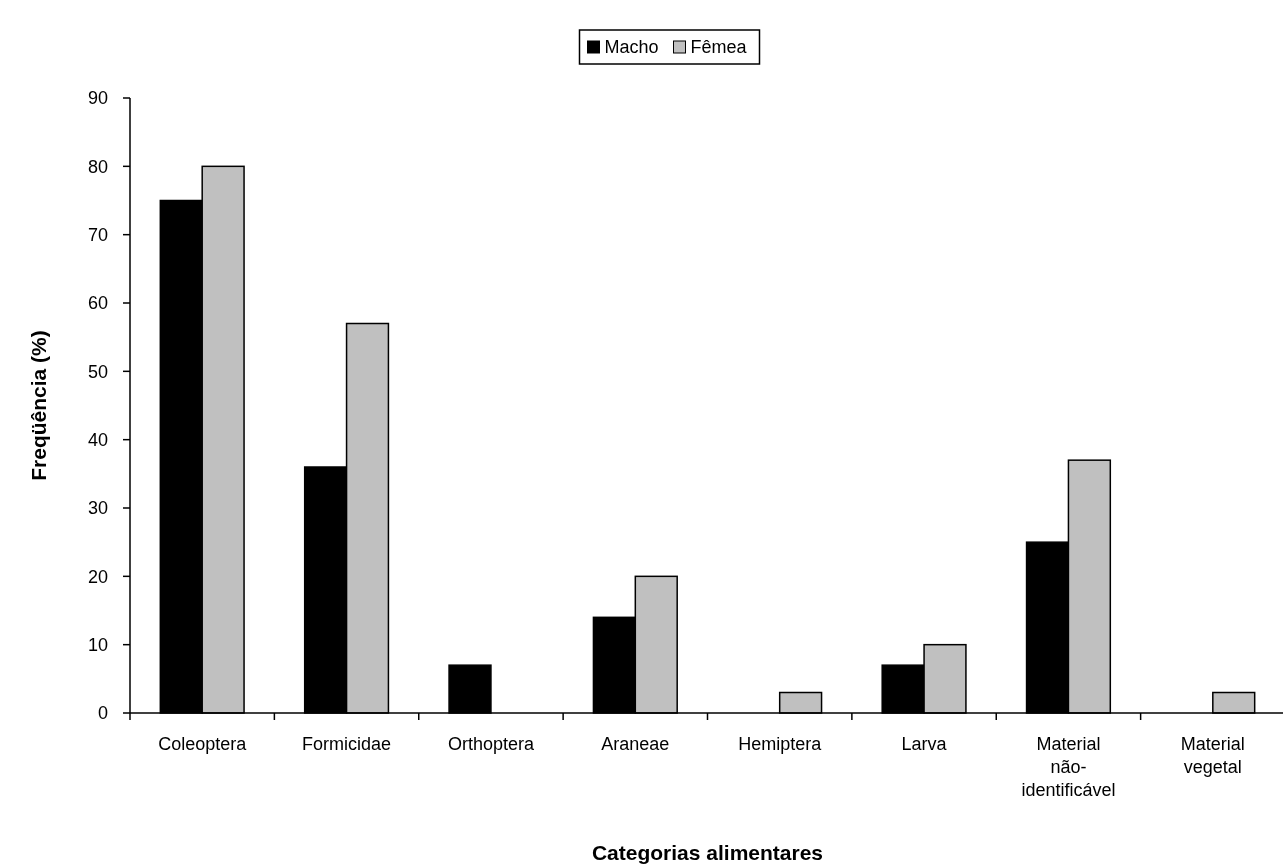  What do you see at coordinates (924, 744) in the screenshot?
I see `x-tick-label: Larva` at bounding box center [924, 744].